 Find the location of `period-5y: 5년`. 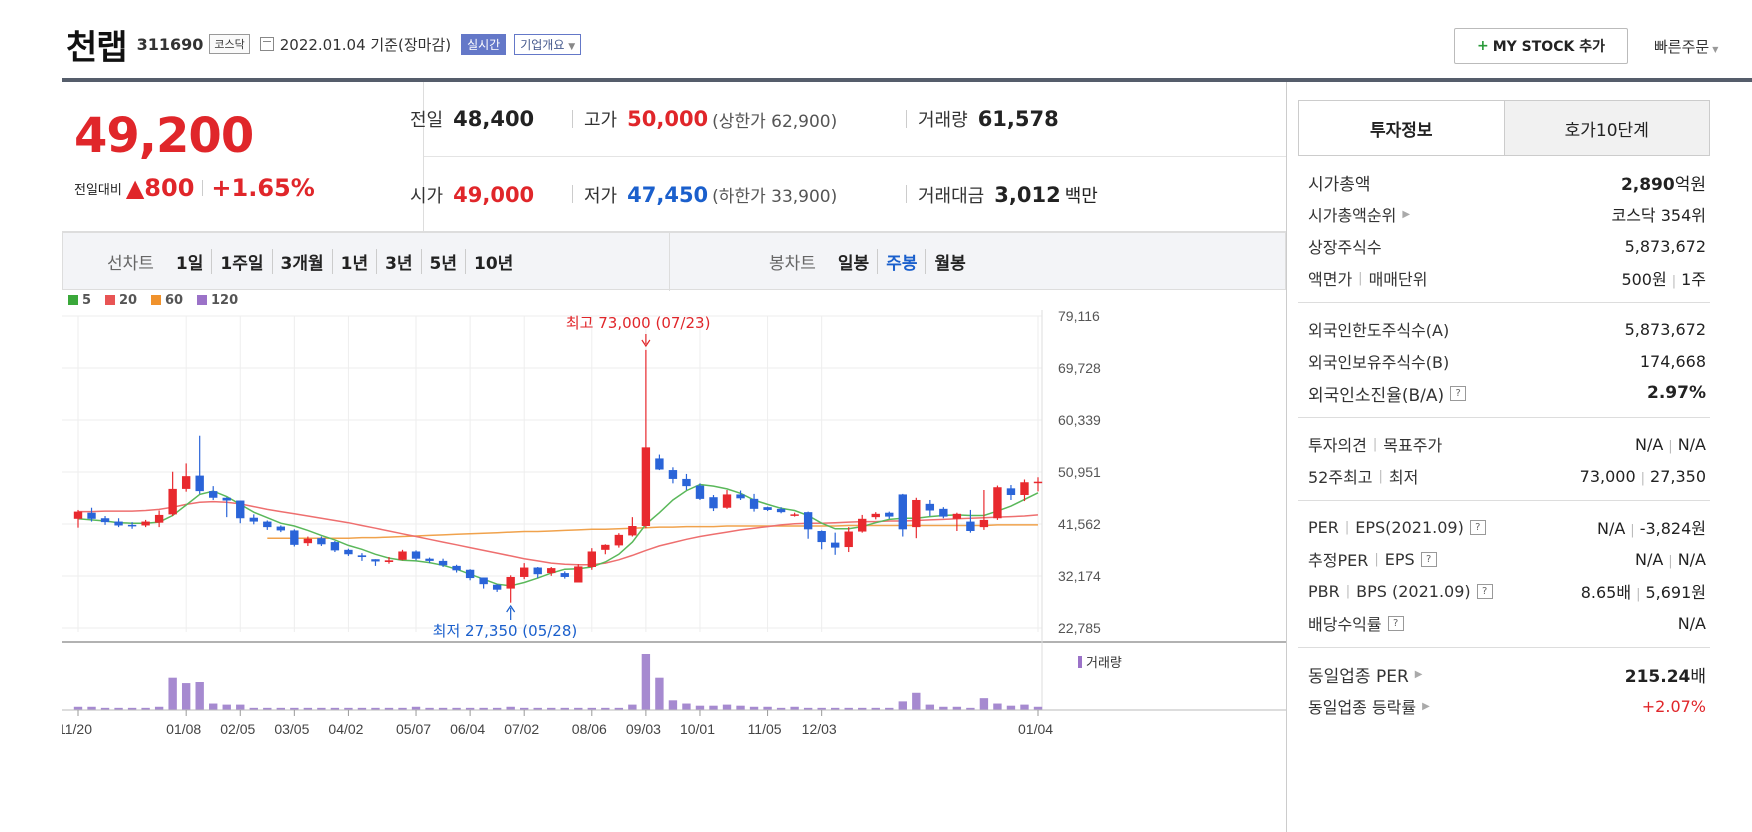

period-5y: 5년 is located at coordinates (442, 261).